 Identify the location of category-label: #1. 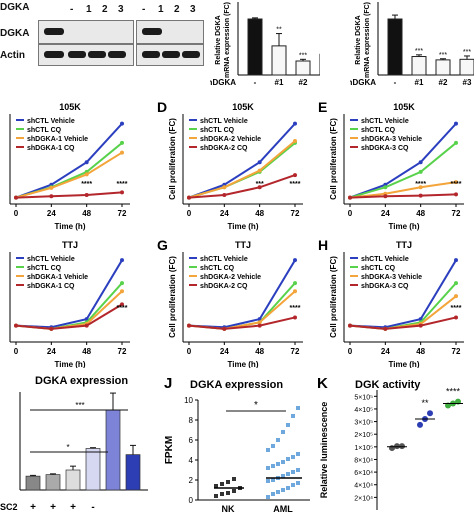
(279, 82).